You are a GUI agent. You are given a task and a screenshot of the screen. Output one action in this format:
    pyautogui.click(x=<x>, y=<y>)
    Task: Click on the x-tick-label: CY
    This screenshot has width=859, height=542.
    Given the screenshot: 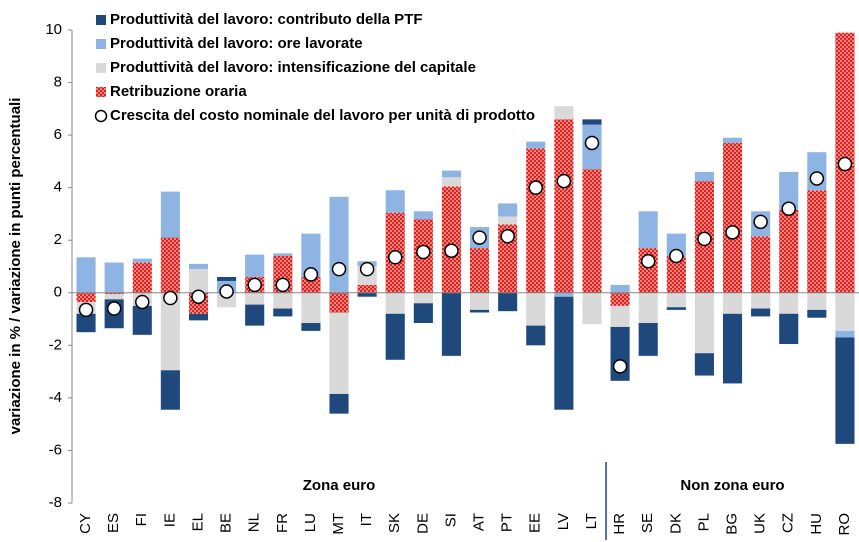 What is the action you would take?
    pyautogui.click(x=85, y=523)
    